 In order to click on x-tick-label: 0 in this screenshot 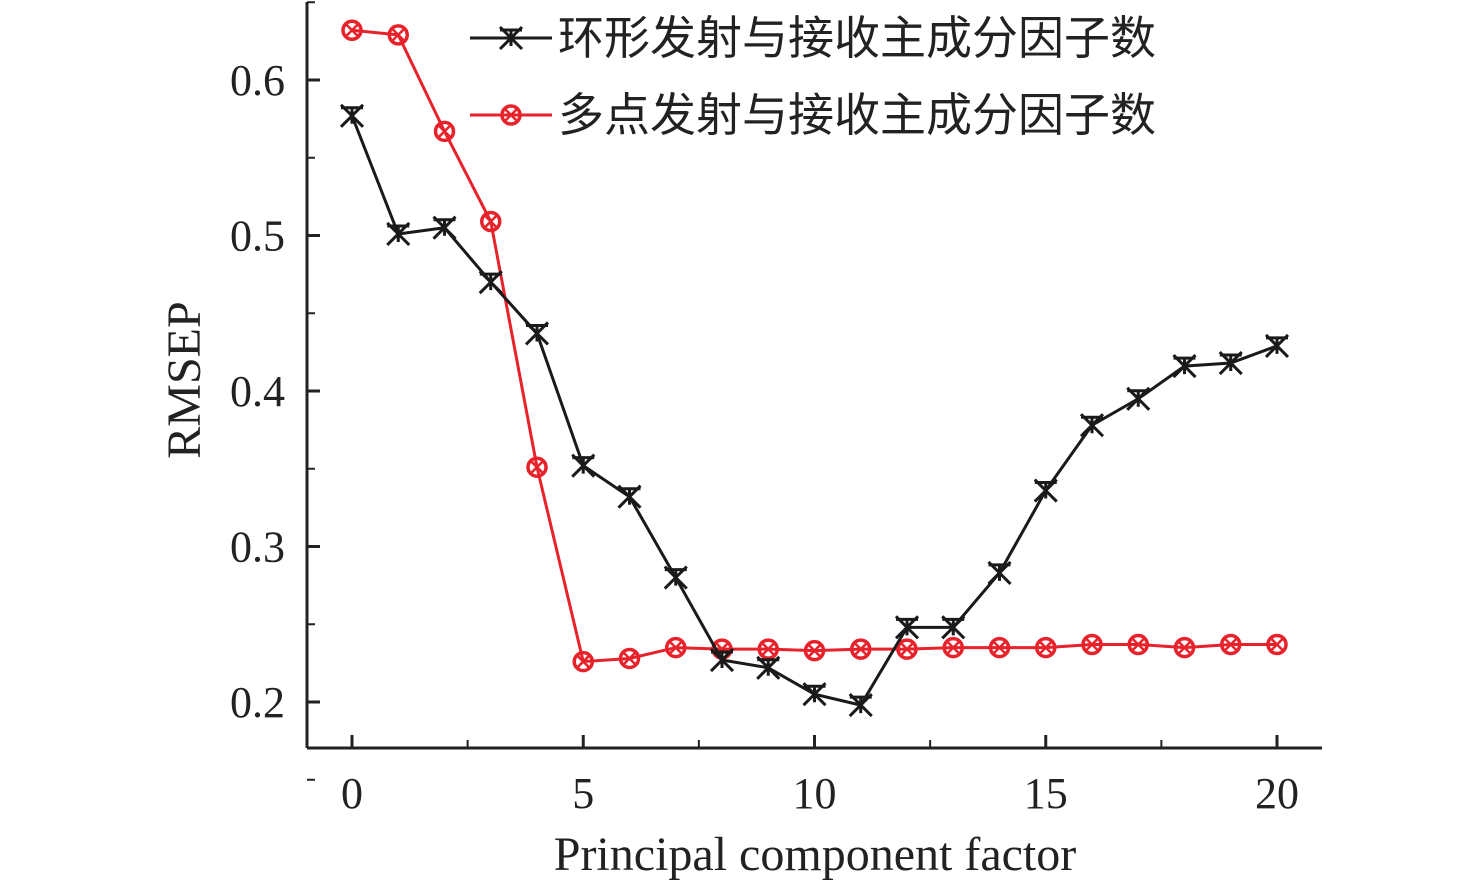, I will do `click(352, 793)`.